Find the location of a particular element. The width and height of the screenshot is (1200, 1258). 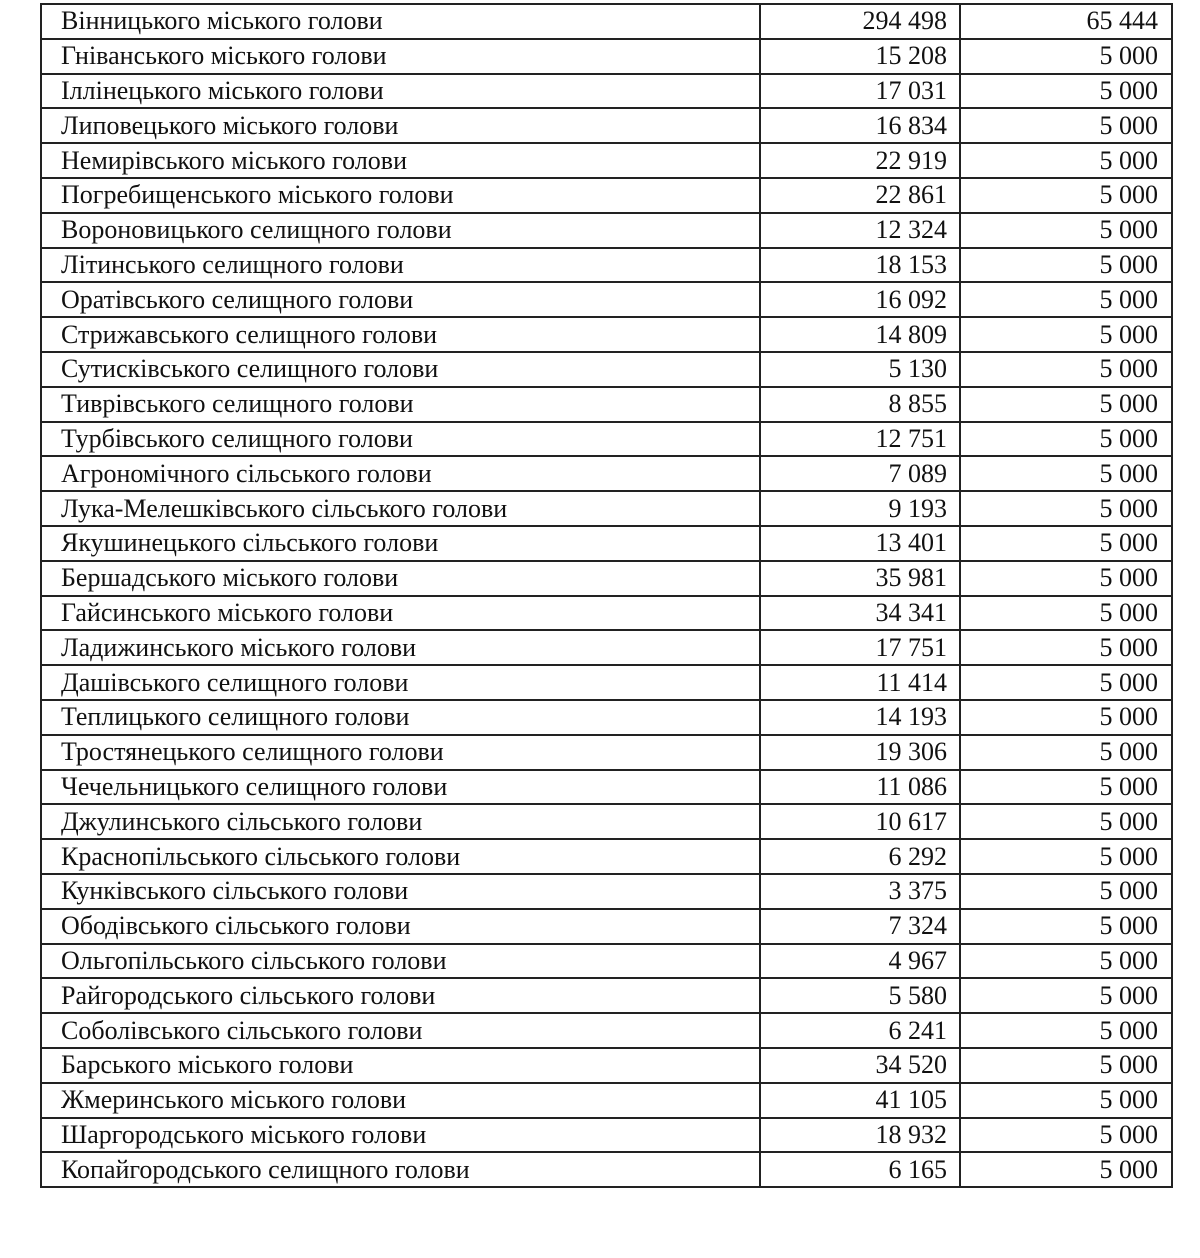

population-cell: 17 751 is located at coordinates (860, 648).